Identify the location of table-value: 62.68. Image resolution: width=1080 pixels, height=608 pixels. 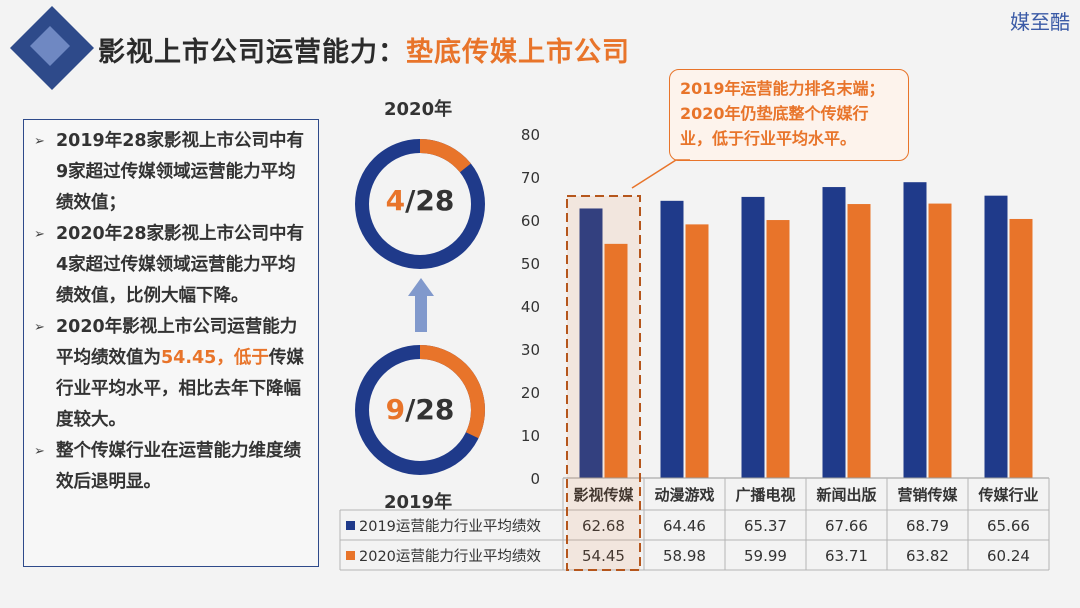
(603, 526).